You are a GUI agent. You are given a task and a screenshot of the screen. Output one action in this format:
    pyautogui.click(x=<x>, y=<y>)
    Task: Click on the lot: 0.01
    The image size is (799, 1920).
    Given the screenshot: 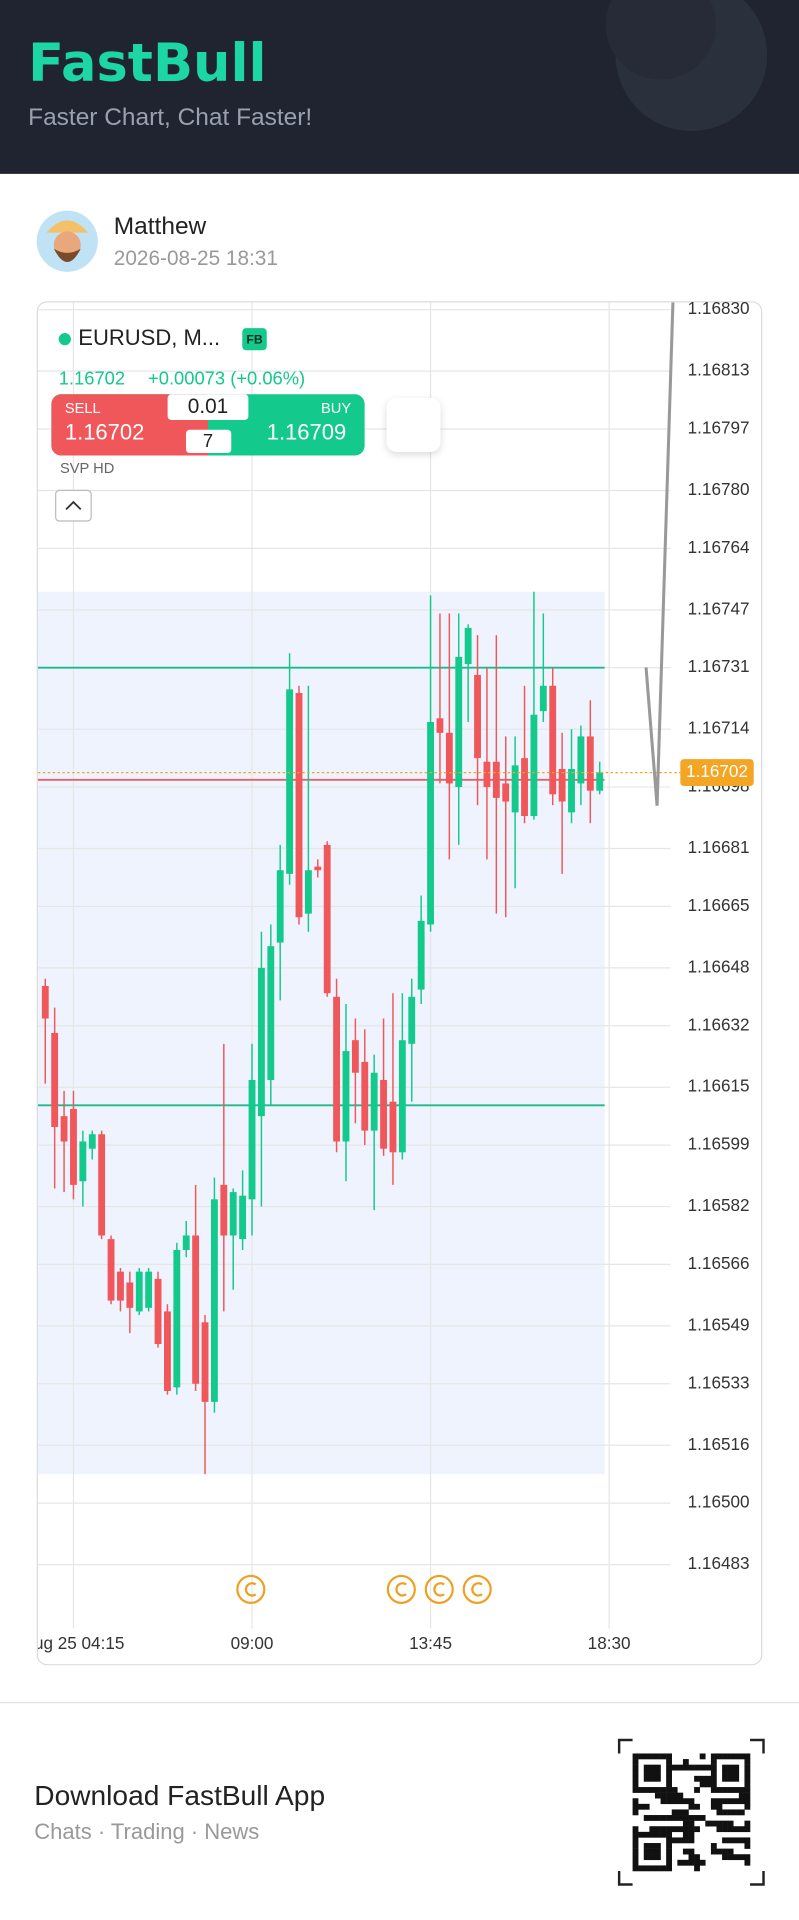 What is the action you would take?
    pyautogui.click(x=208, y=406)
    